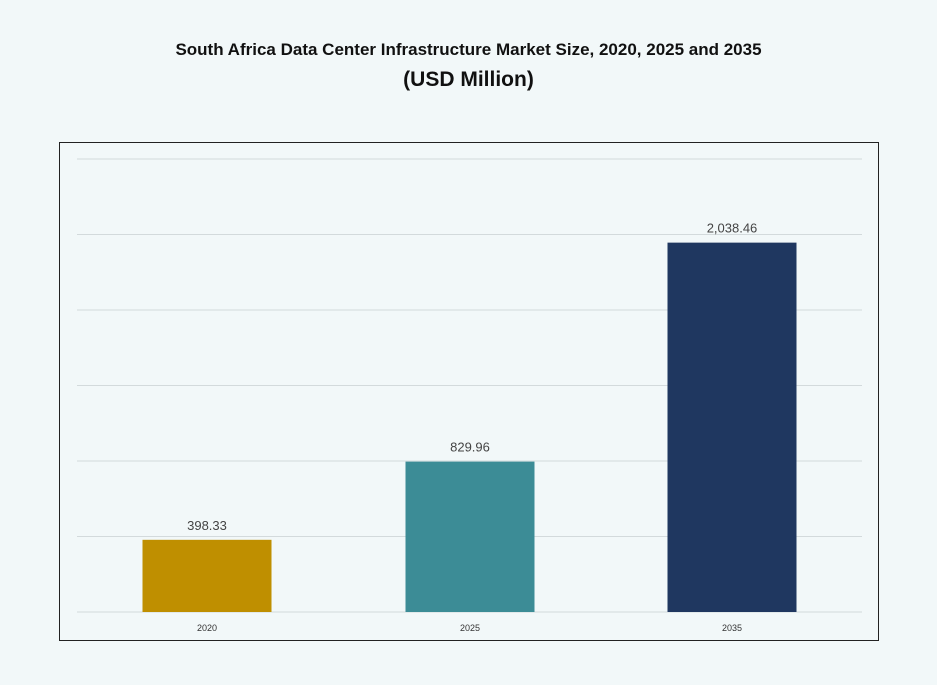  I want to click on x-tick-label: 2035, so click(732, 628).